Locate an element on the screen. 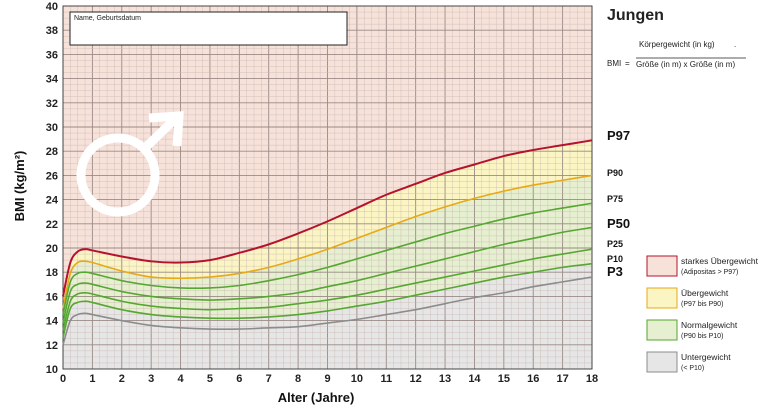 This screenshot has width=768, height=415. chart-title: Jungen is located at coordinates (635, 15).